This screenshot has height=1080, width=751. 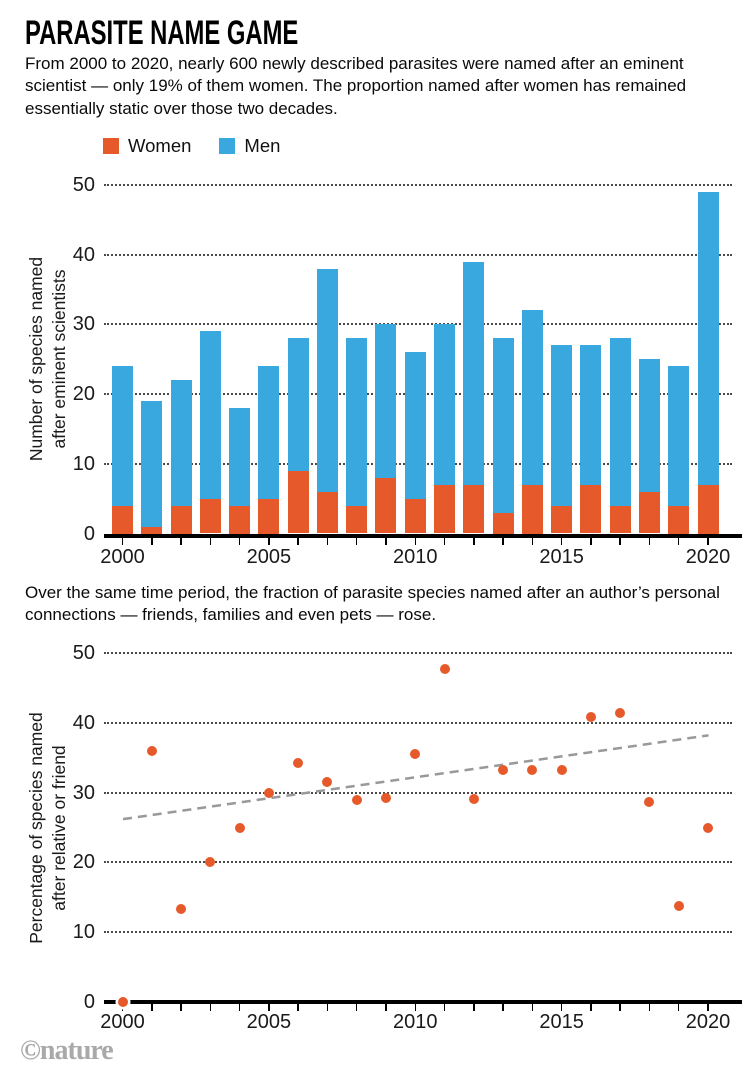 What do you see at coordinates (162, 33) in the screenshot?
I see `page-title: PARASITE NAME GAME` at bounding box center [162, 33].